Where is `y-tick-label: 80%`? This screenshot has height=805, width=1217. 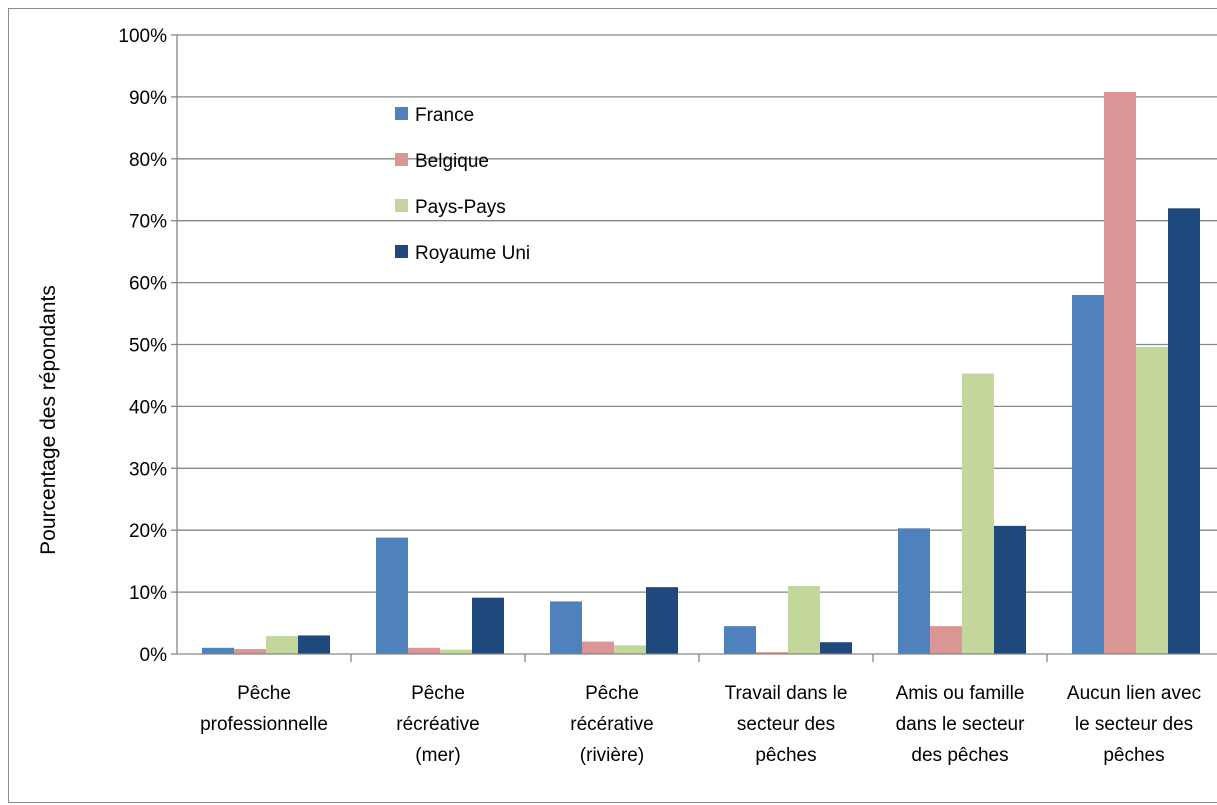 y-tick-label: 80% is located at coordinates (148, 160).